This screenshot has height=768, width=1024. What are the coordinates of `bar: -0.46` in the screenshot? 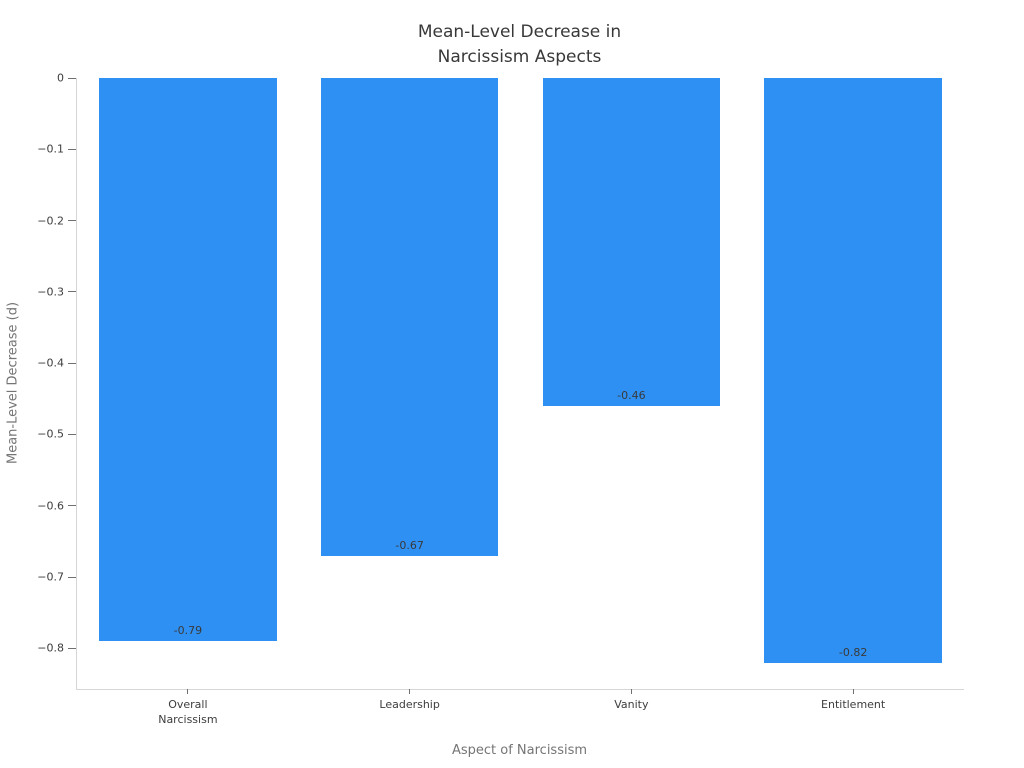 It's located at (631, 242).